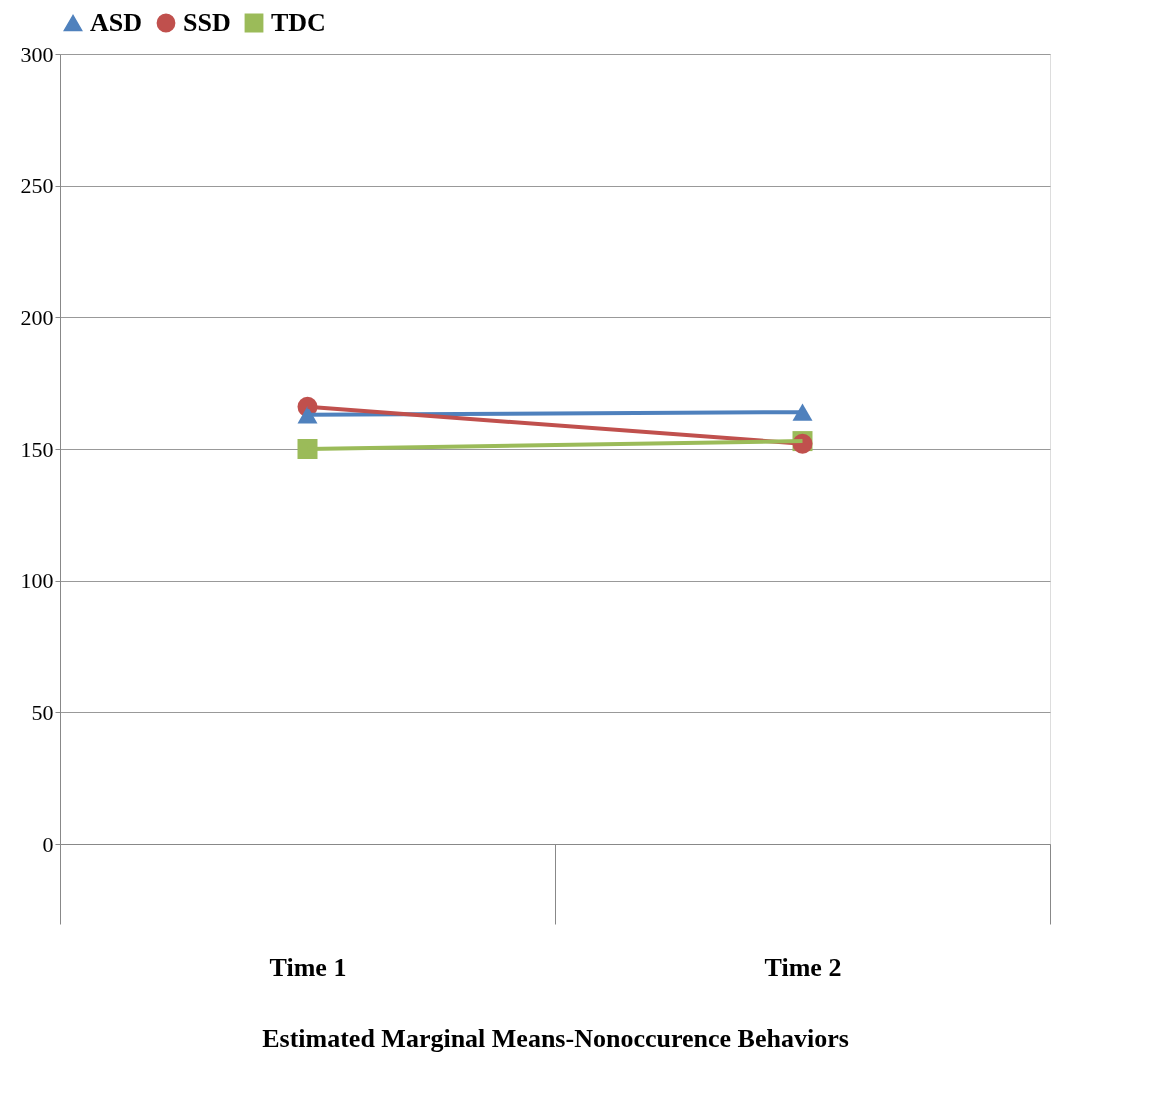 This screenshot has height=1103, width=1153. Describe the element at coordinates (207, 22) in the screenshot. I see `legend-label: SSD` at that location.